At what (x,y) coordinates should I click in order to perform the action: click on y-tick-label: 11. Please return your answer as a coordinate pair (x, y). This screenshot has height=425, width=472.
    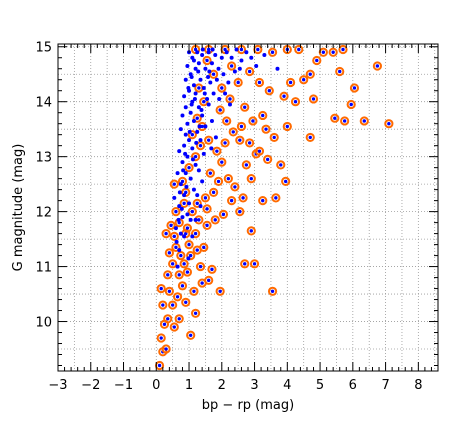
    Looking at the image, I should click on (43, 268).